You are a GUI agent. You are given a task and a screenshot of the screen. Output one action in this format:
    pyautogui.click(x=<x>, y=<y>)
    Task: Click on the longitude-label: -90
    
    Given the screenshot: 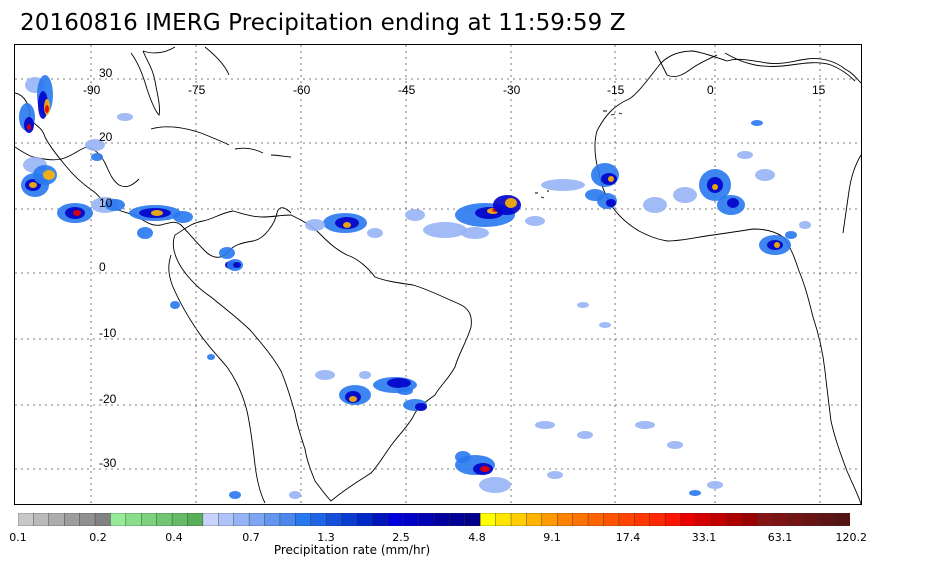 What is the action you would take?
    pyautogui.click(x=92, y=90)
    